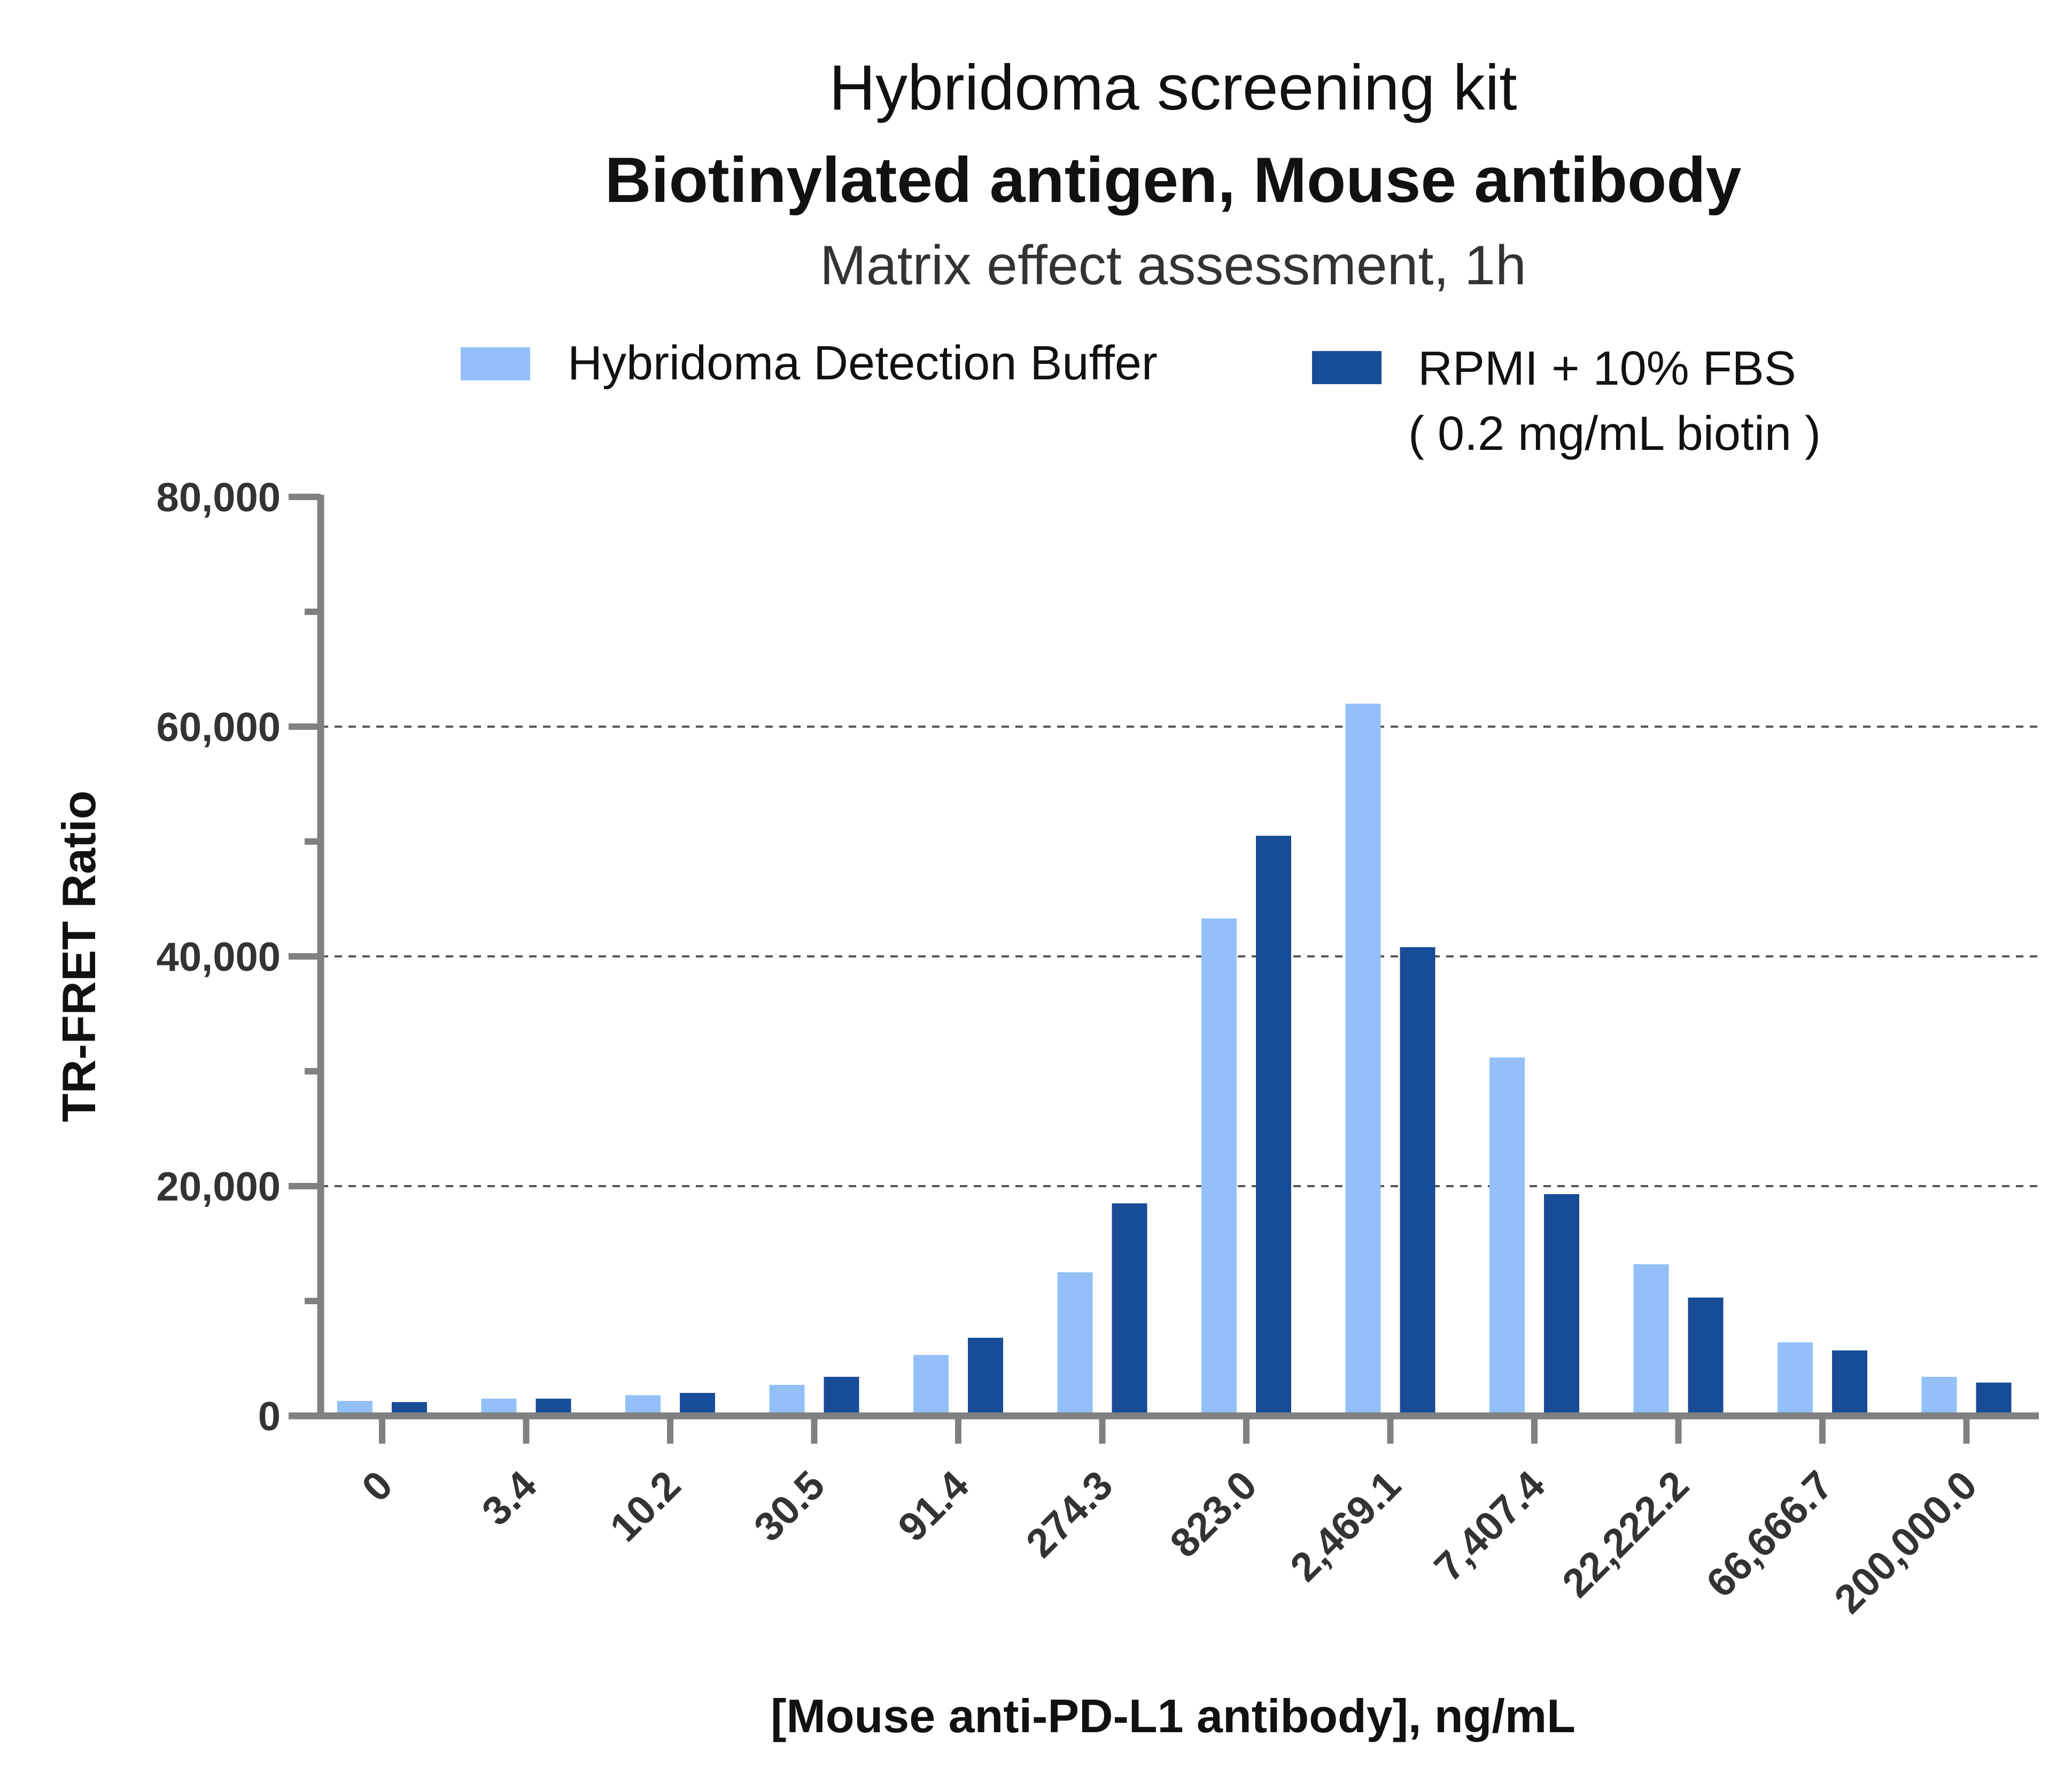 This screenshot has height=1784, width=2072. I want to click on x-tick-label-5: 274.3, so click(1070, 1514).